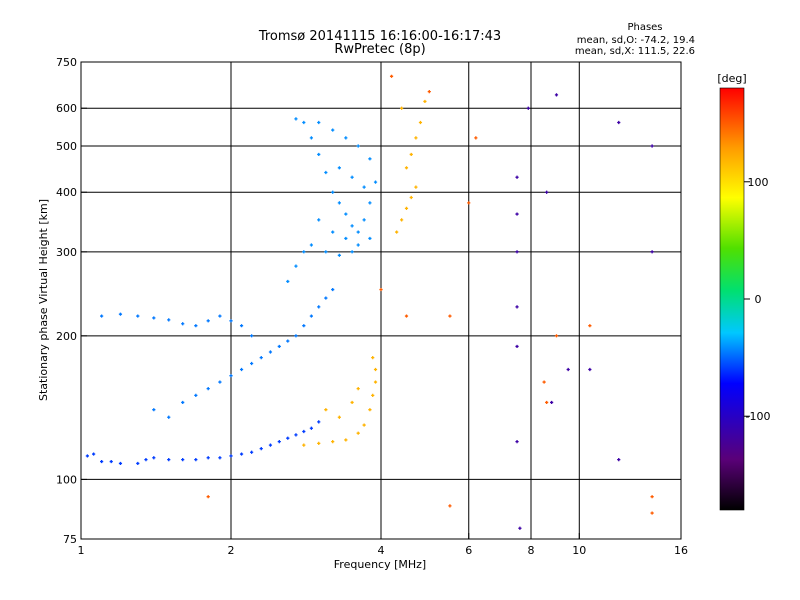 This screenshot has height=600, width=800. Describe the element at coordinates (66, 479) in the screenshot. I see `y-tick-label: 100` at that location.